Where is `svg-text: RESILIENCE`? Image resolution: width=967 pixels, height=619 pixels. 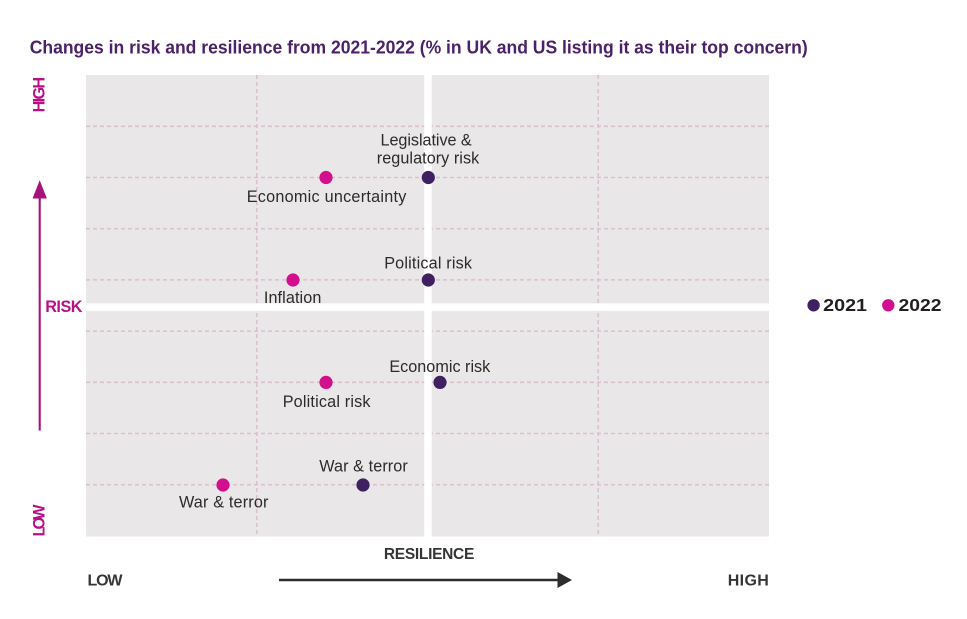 svg-text: RESILIENCE is located at coordinates (429, 554).